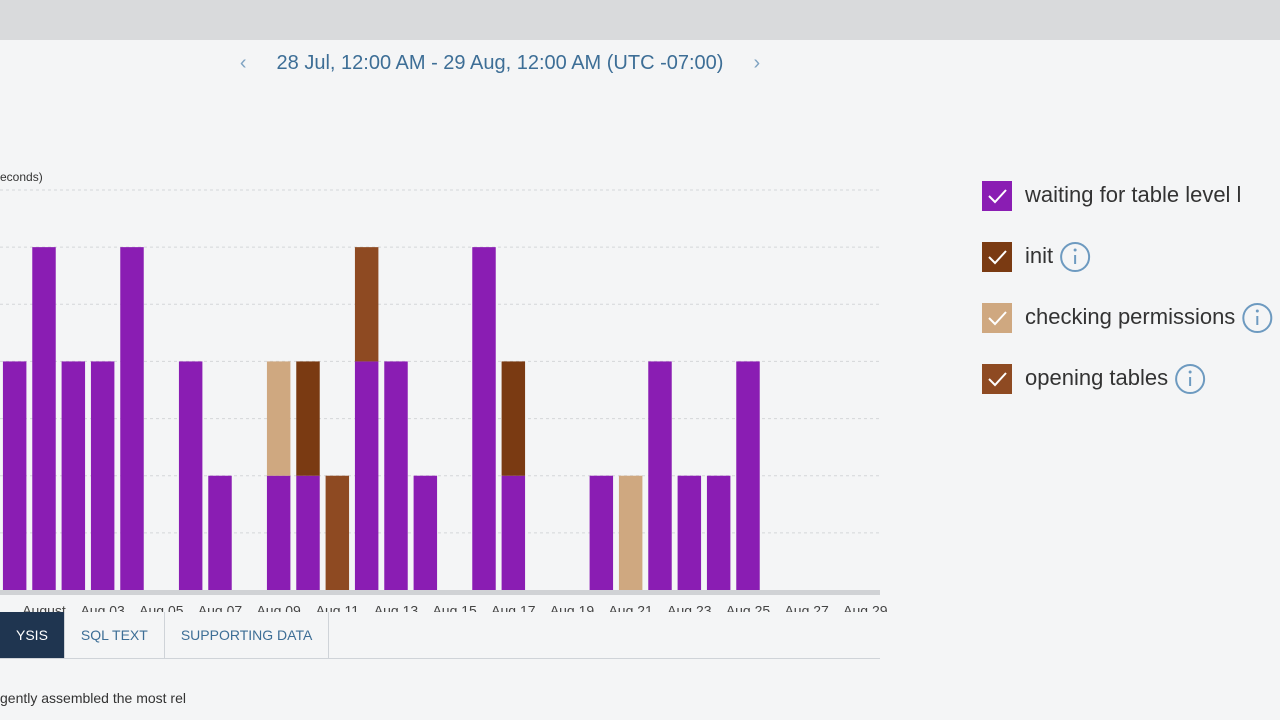 This screenshot has height=720, width=1280. What do you see at coordinates (338, 607) in the screenshot?
I see `x-tick-label: Aug 11` at bounding box center [338, 607].